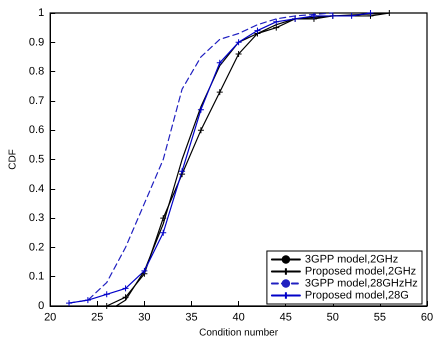 The image size is (440, 344). I want to click on y-tick-label: 0.7, so click(36, 100).